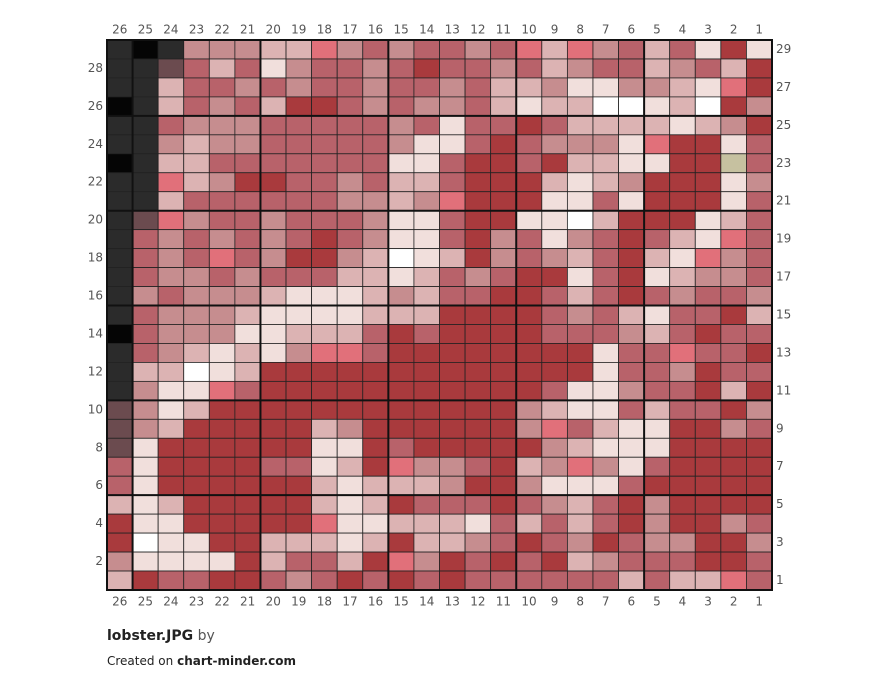  I want to click on column-label: 19, so click(298, 30).